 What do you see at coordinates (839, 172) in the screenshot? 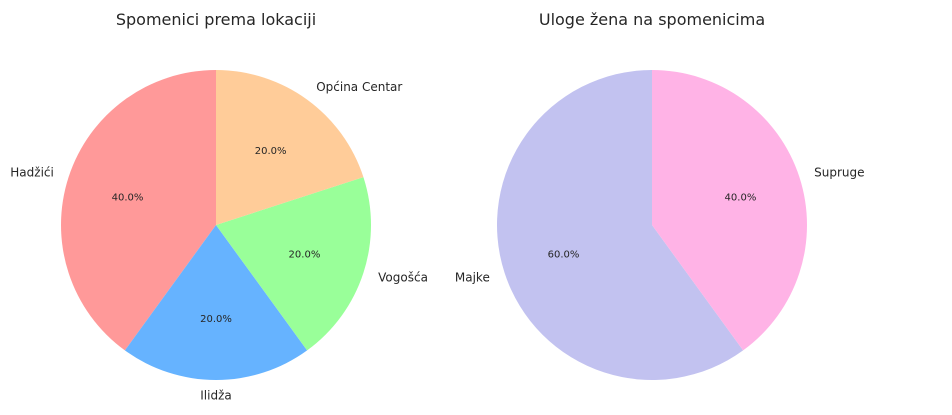
I see `pie-category-label-supruge: Supruge` at bounding box center [839, 172].